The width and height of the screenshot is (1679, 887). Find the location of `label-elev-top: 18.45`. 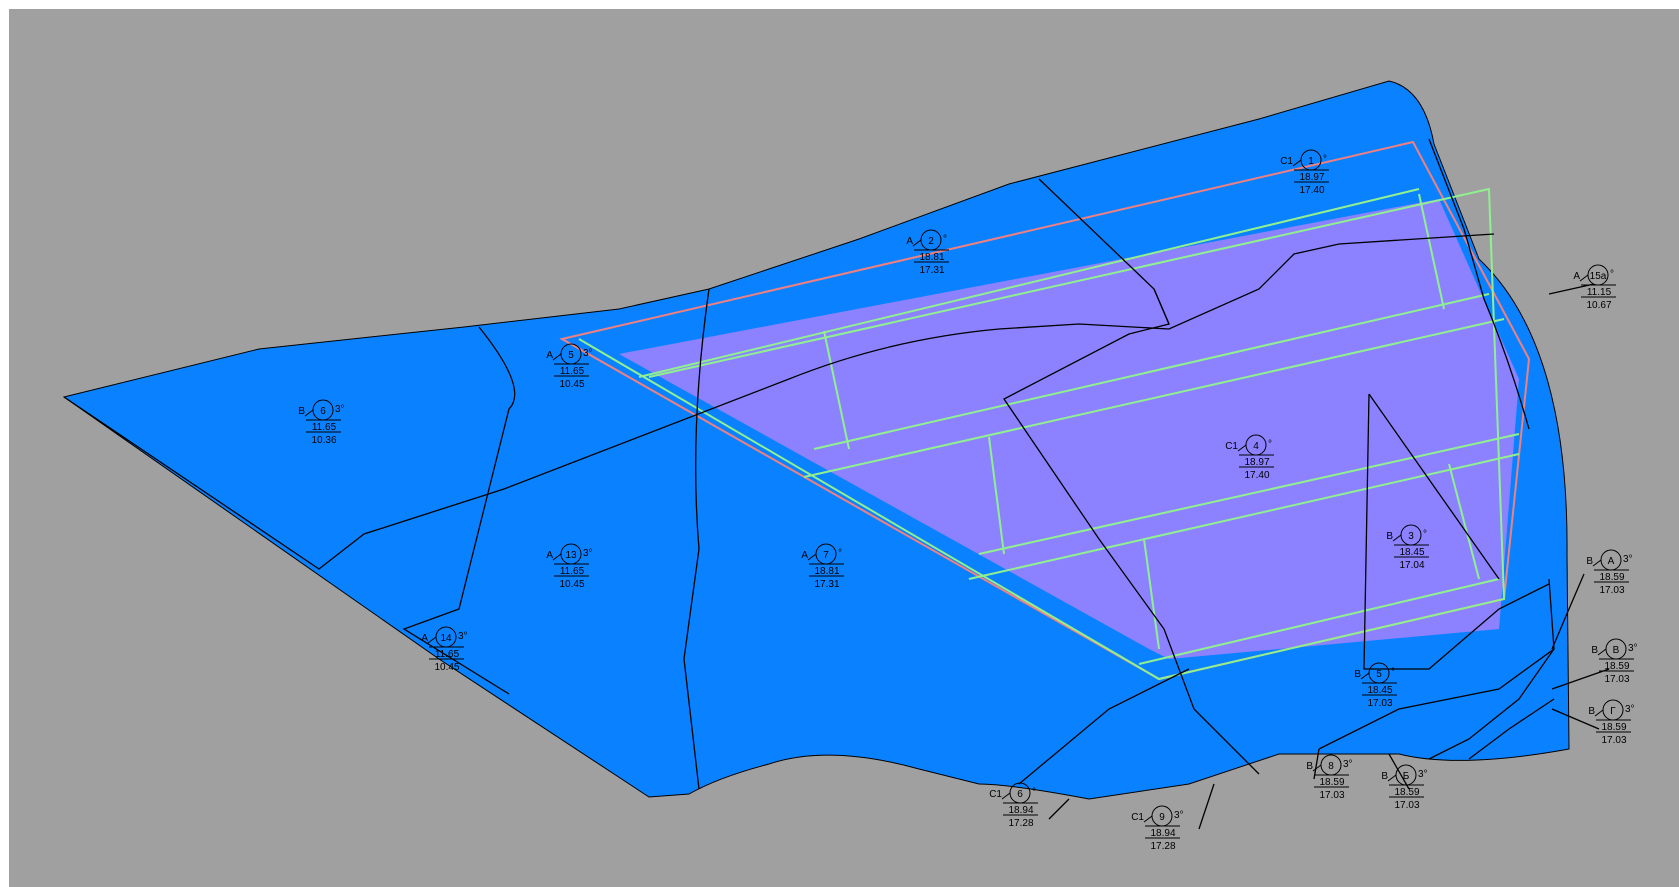

label-elev-top: 18.45 is located at coordinates (1379, 690).